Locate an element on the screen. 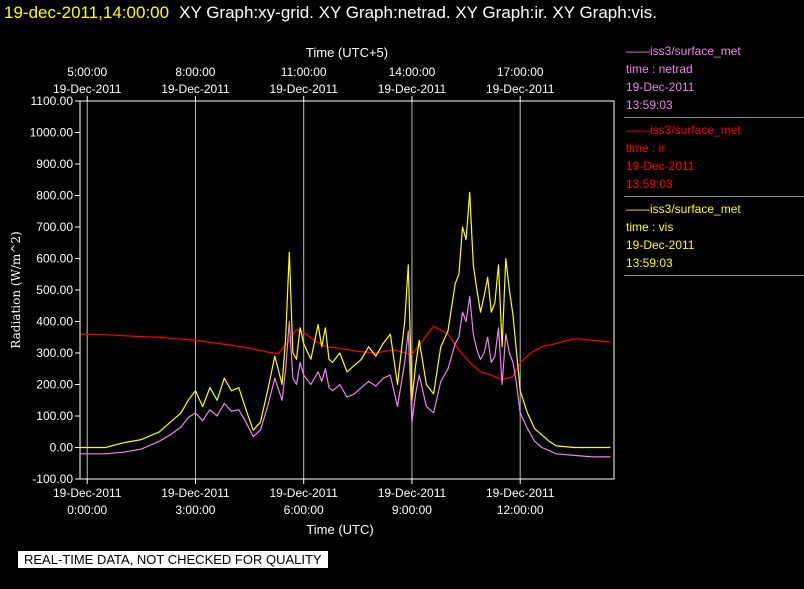 Image resolution: width=804 pixels, height=589 pixels. y-tick-label: 400.00 is located at coordinates (54, 322).